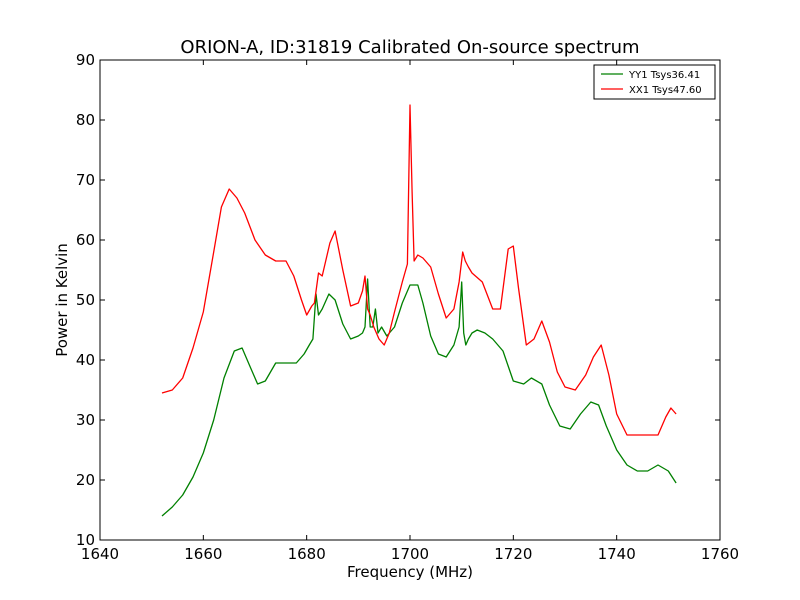  What do you see at coordinates (62, 300) in the screenshot?
I see `y-axis-label: Power in Kelvin` at bounding box center [62, 300].